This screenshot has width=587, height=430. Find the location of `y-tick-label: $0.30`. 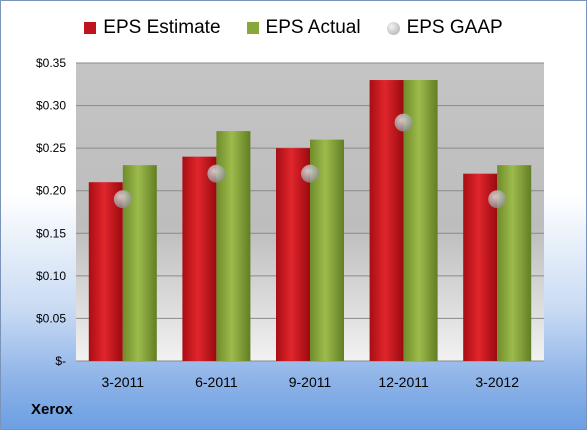

y-tick-label: $0.30 is located at coordinates (51, 106).